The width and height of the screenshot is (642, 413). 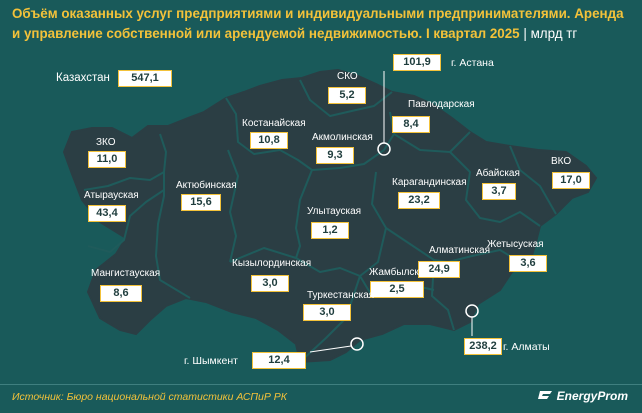 I want to click on border-aktobe-east, so click(x=233, y=206).